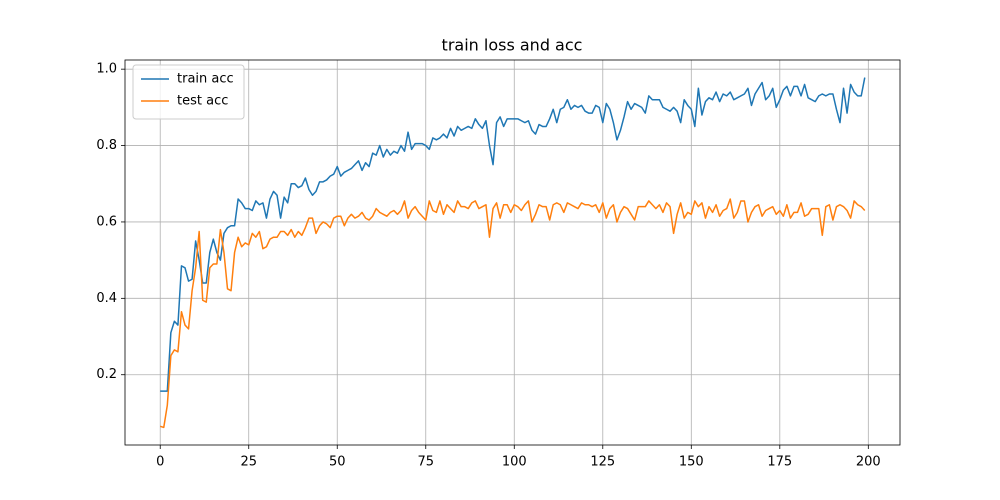 The width and height of the screenshot is (1000, 500). What do you see at coordinates (337, 462) in the screenshot?
I see `x-tick-label: 50` at bounding box center [337, 462].